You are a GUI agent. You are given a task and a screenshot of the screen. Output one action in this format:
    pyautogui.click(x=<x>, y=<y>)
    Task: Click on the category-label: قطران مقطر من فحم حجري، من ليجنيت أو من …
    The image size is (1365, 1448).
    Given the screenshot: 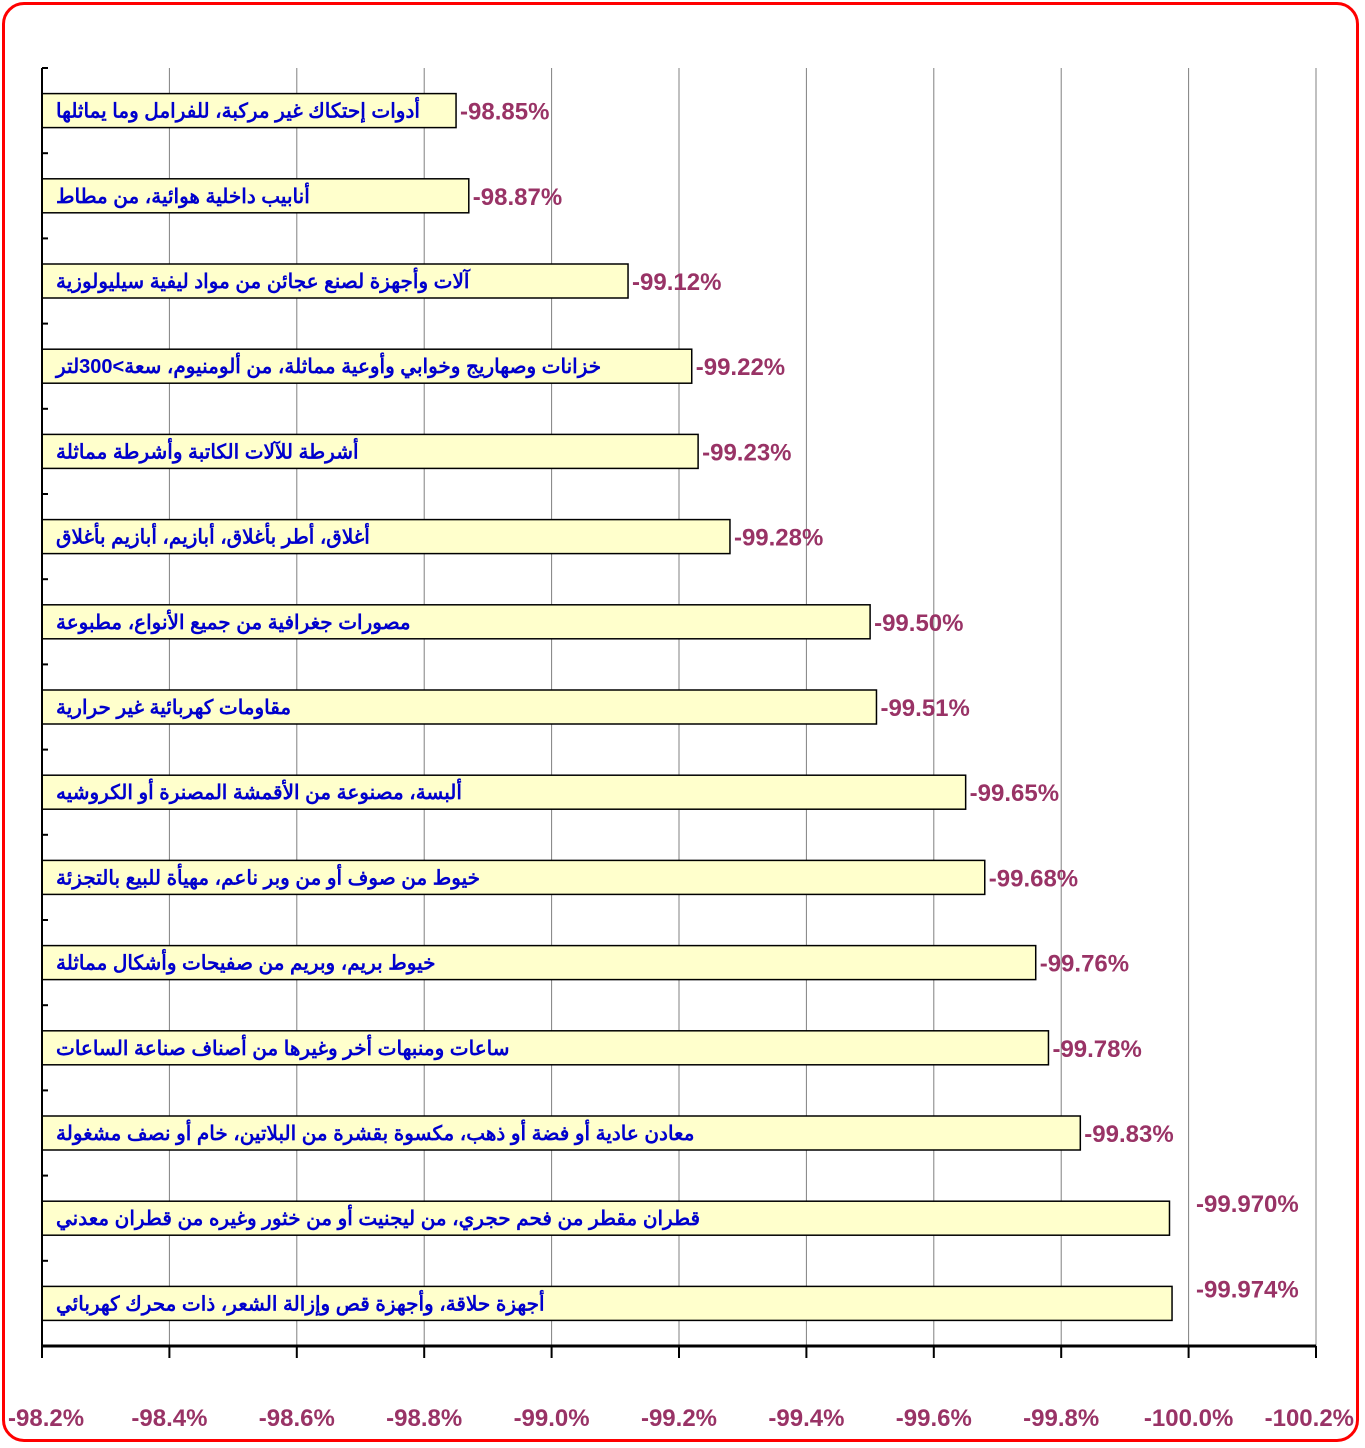 What is the action you would take?
    pyautogui.click(x=378, y=1217)
    